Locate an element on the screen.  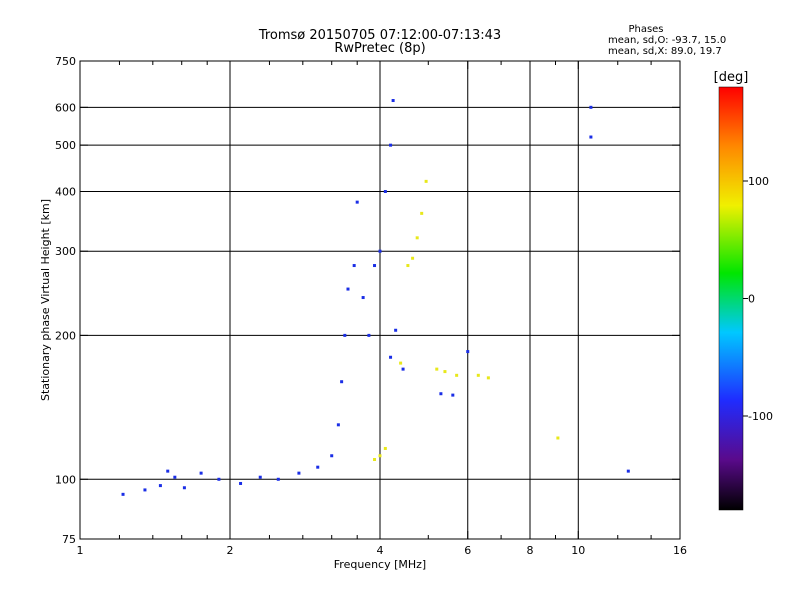
y-tick-label: 400 is located at coordinates (65, 191).